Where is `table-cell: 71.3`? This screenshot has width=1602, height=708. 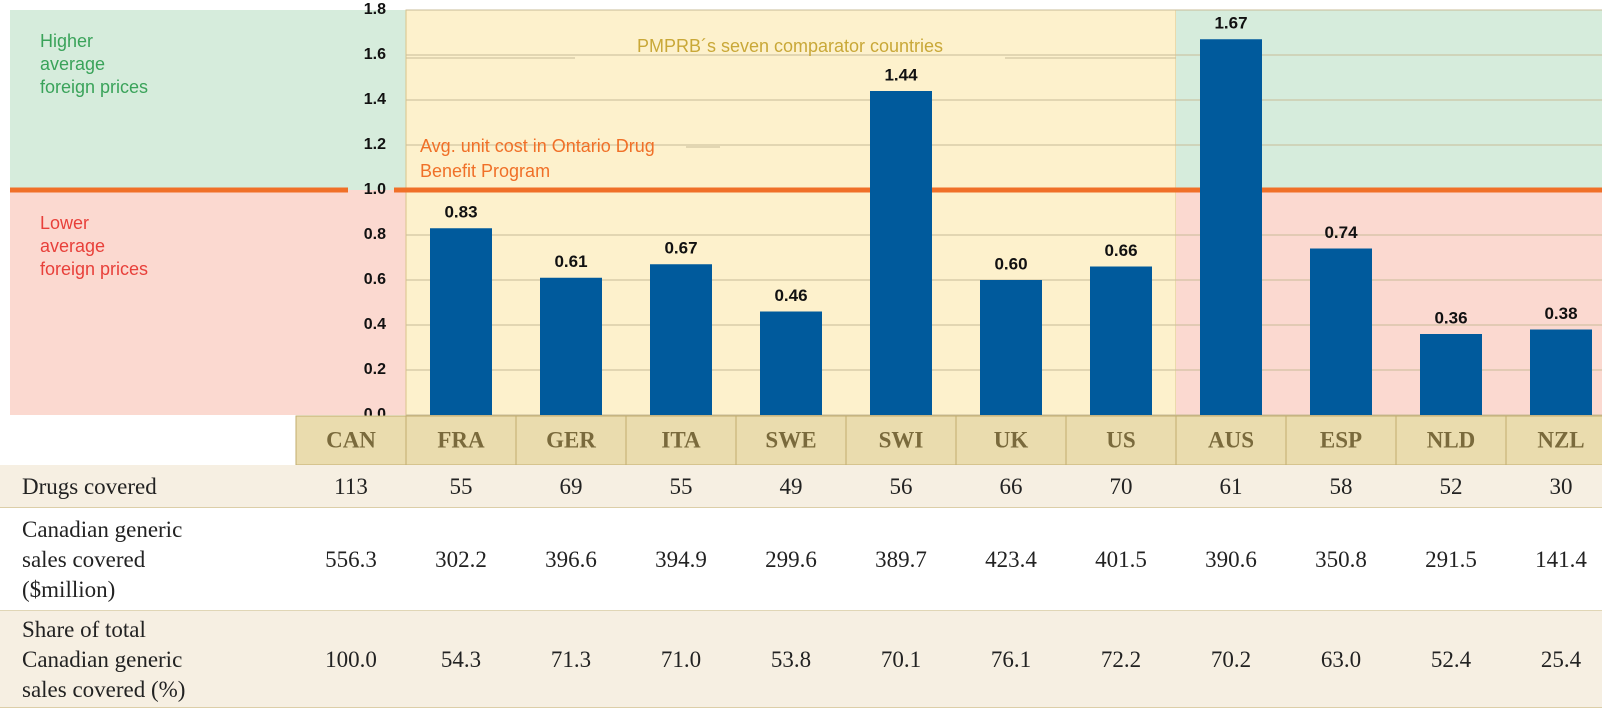 table-cell: 71.3 is located at coordinates (571, 659).